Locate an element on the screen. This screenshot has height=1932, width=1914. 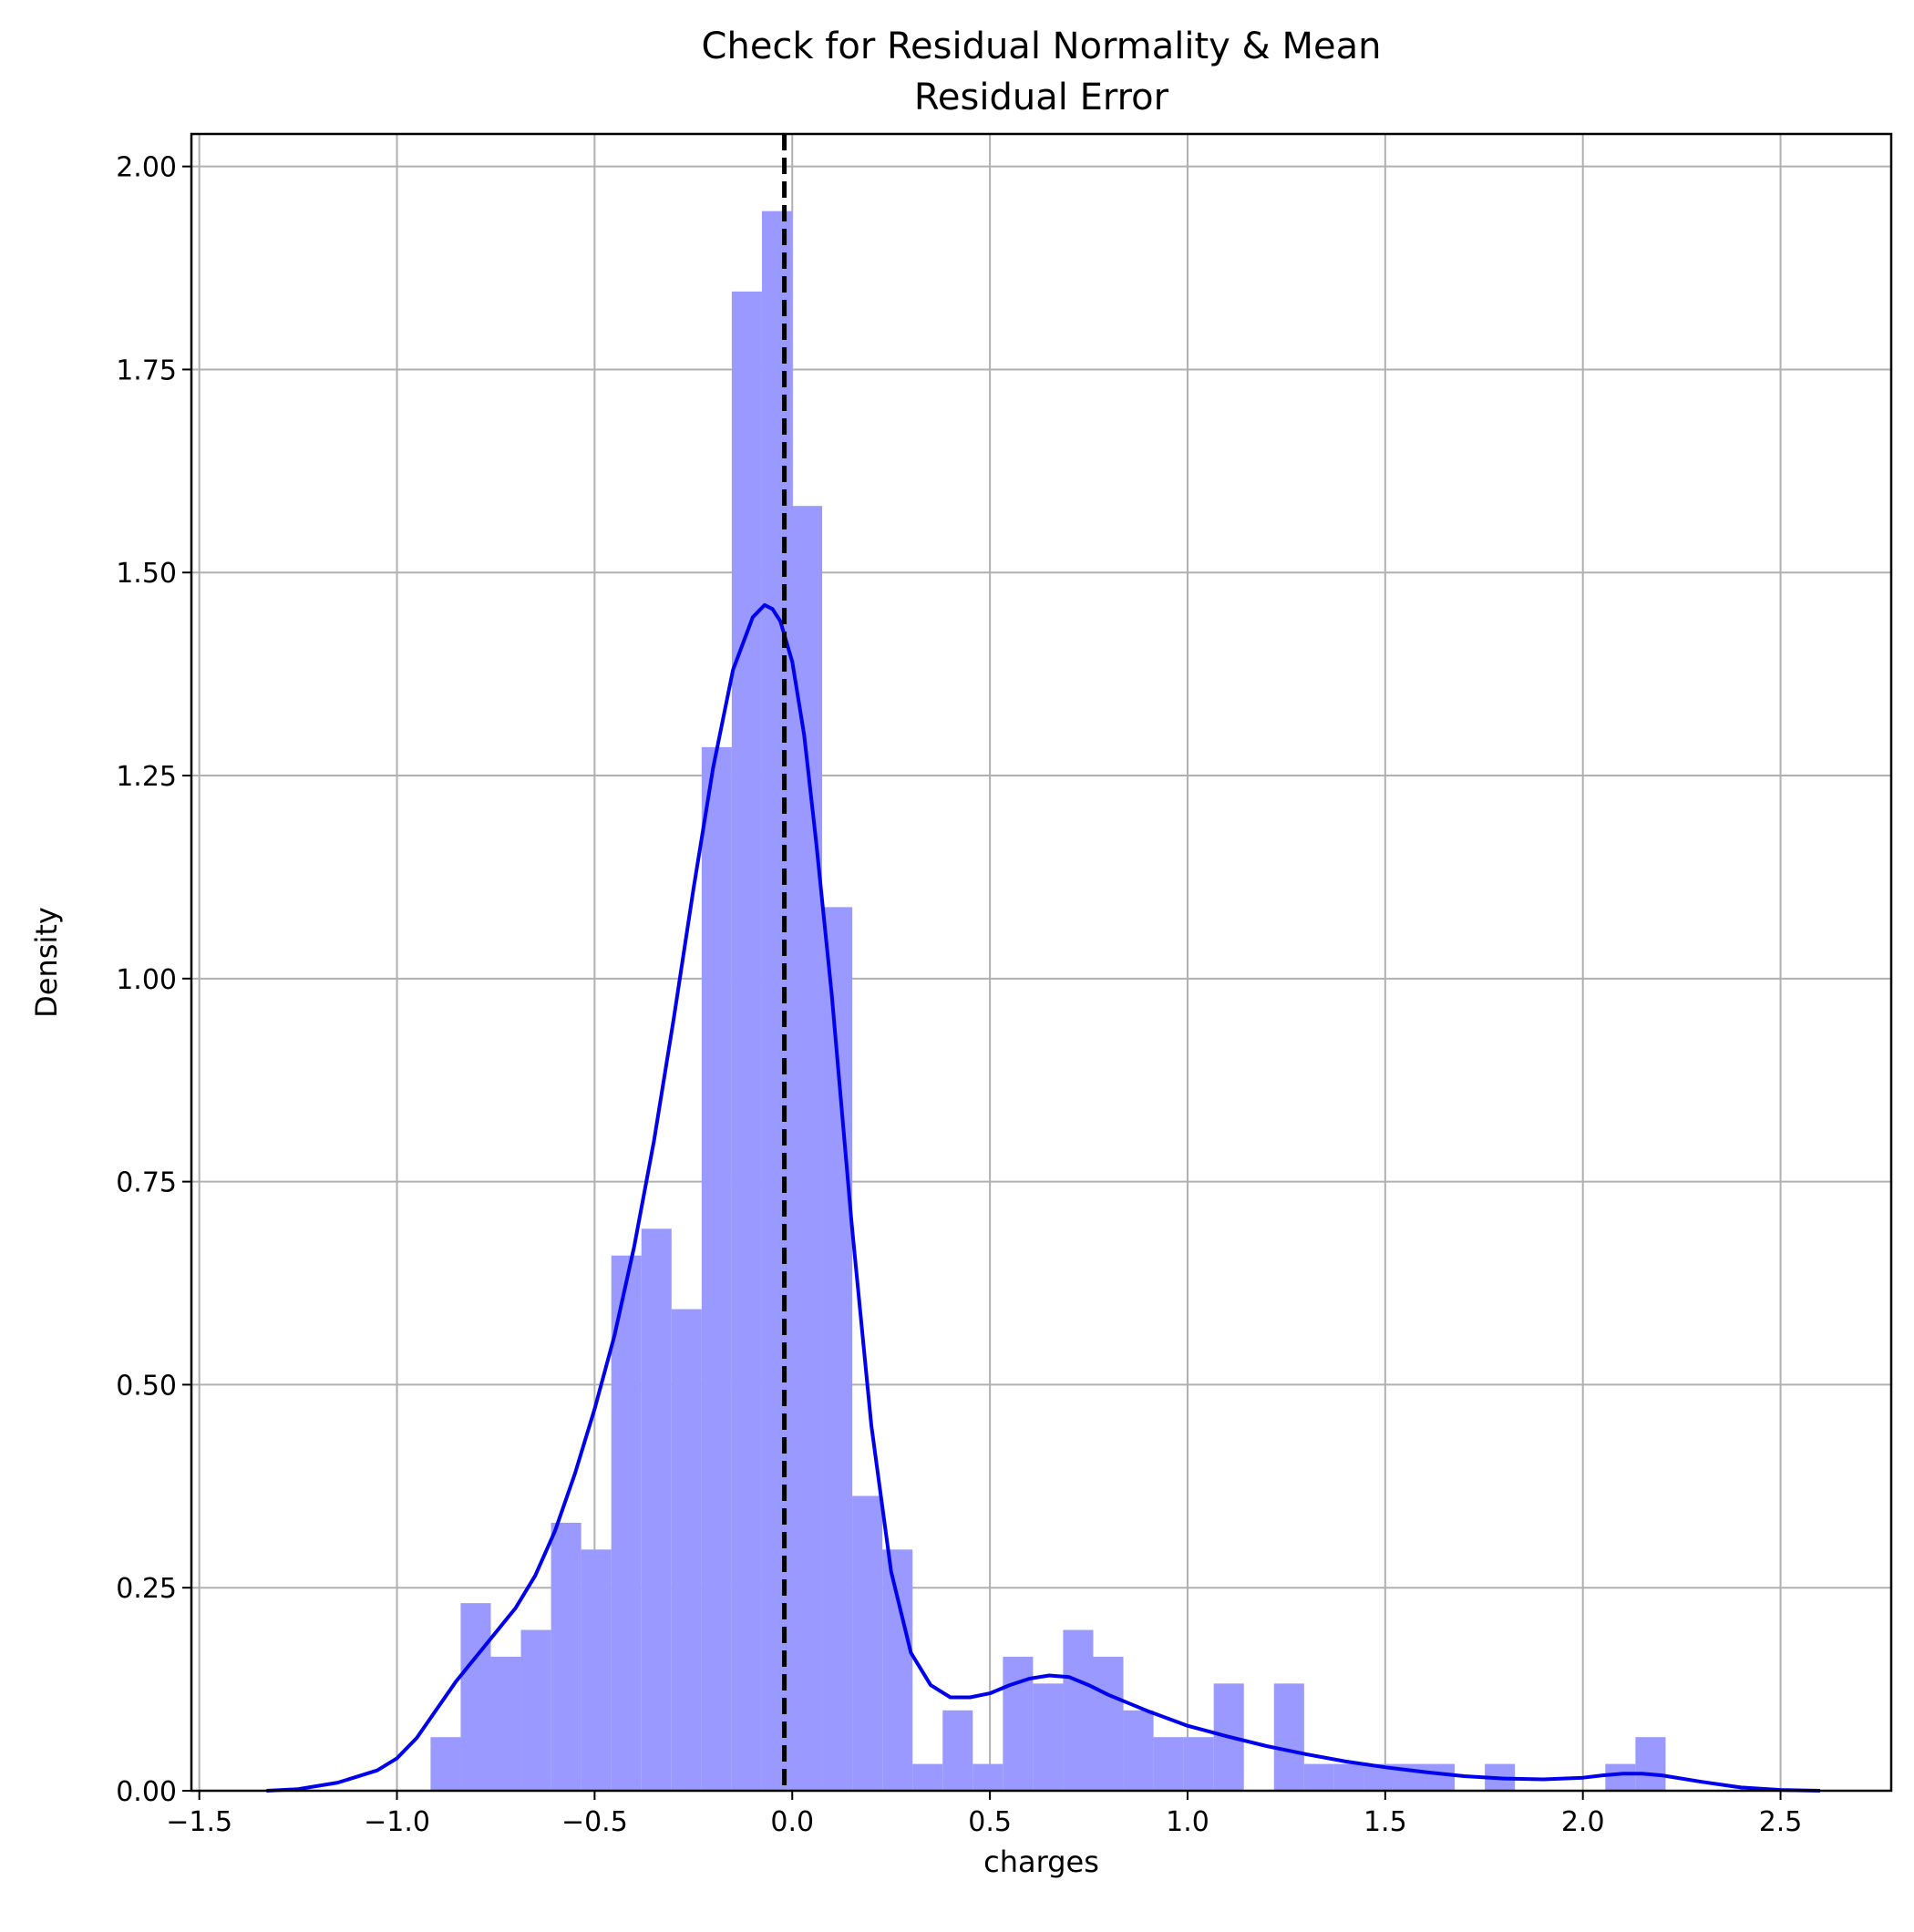
x-tick-label: −0.5 is located at coordinates (594, 1822).